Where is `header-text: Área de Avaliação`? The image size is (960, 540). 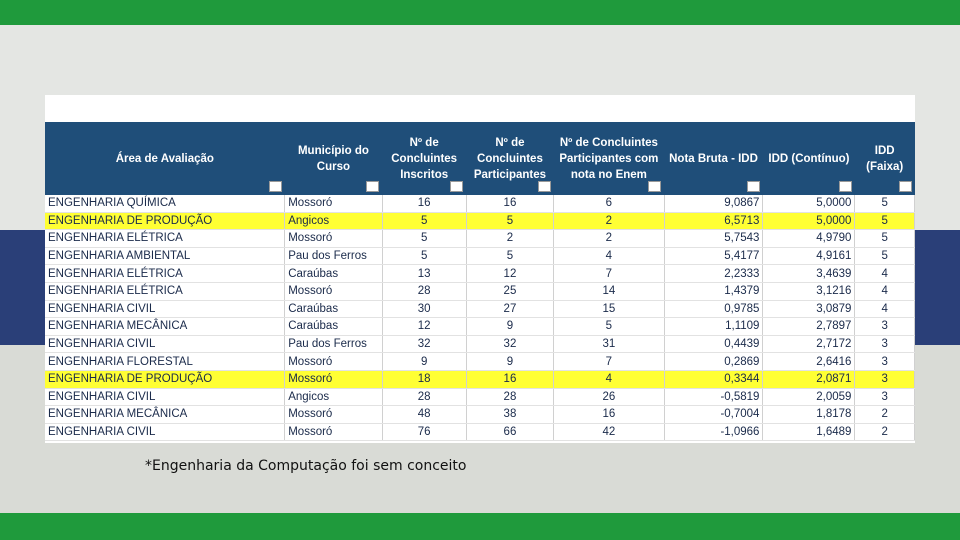 header-text: Área de Avaliação is located at coordinates (164, 158).